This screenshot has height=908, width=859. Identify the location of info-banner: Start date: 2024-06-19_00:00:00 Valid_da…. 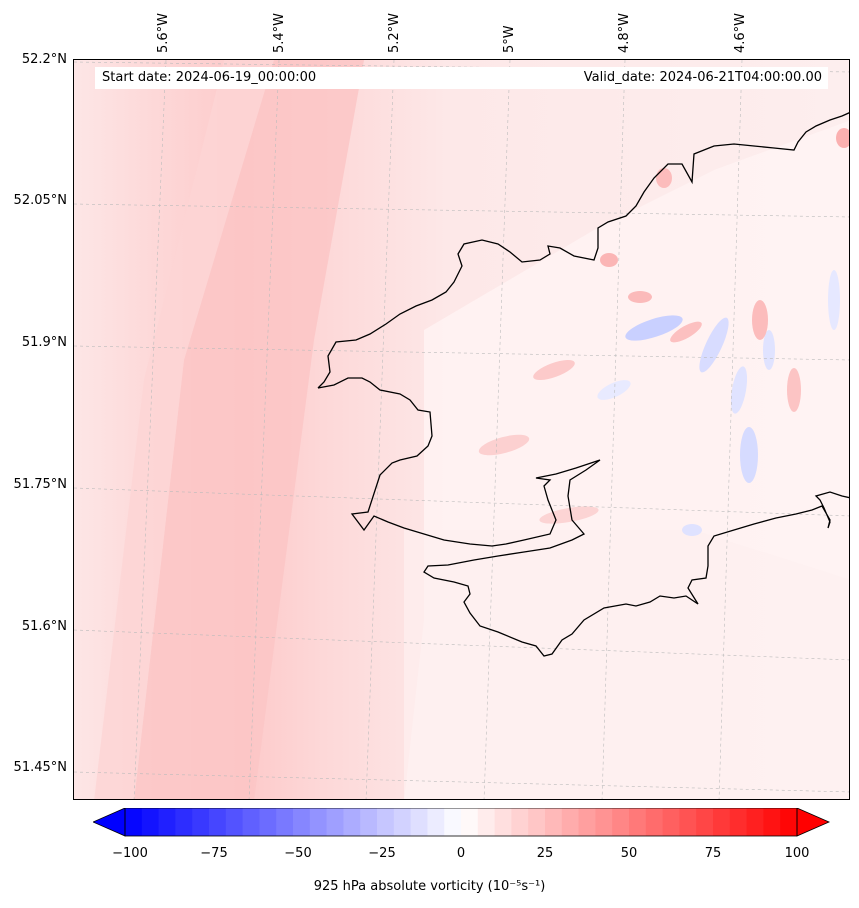
(461, 78).